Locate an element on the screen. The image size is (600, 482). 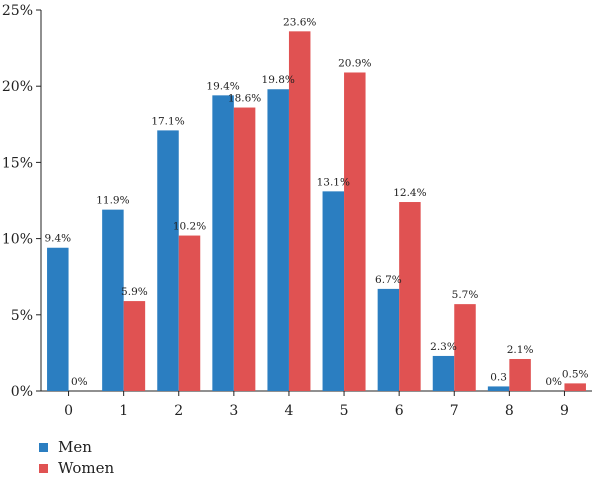
data-label-women: 2.1% is located at coordinates (520, 350).